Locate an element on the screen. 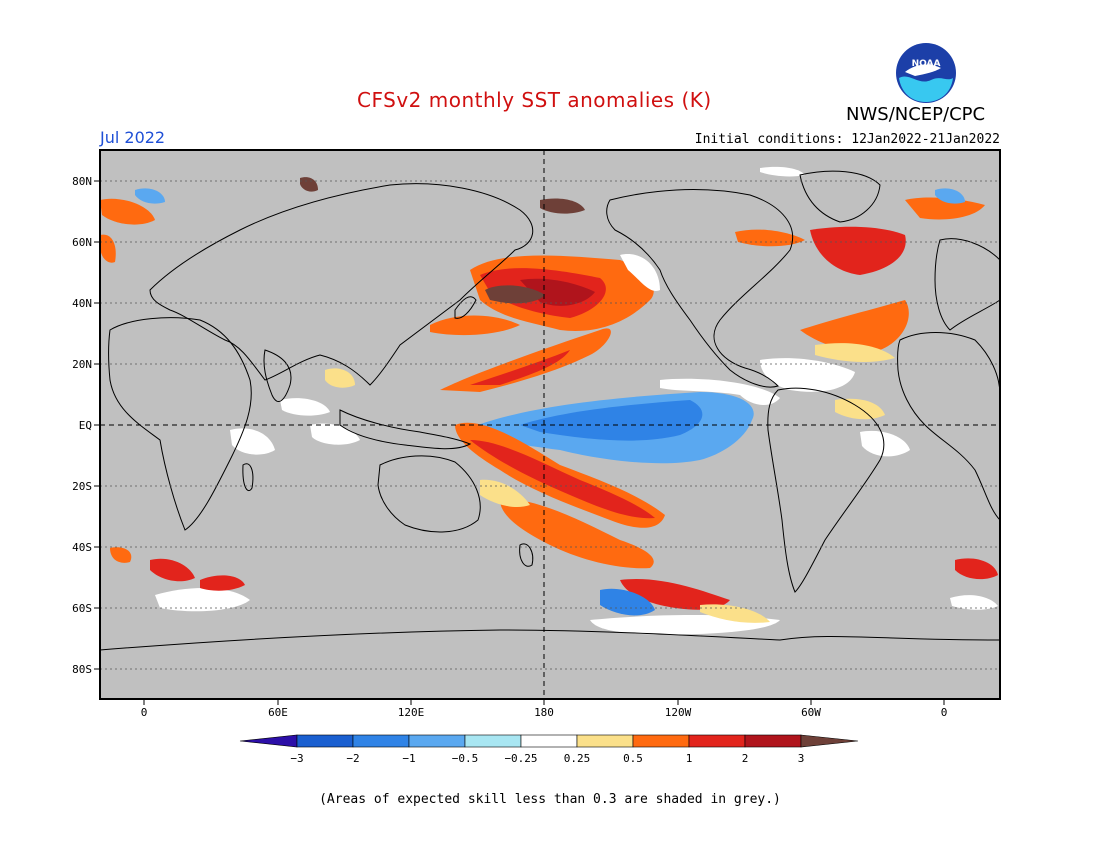 The image size is (1100, 850). colorbar-max-arrow is located at coordinates (829, 741).